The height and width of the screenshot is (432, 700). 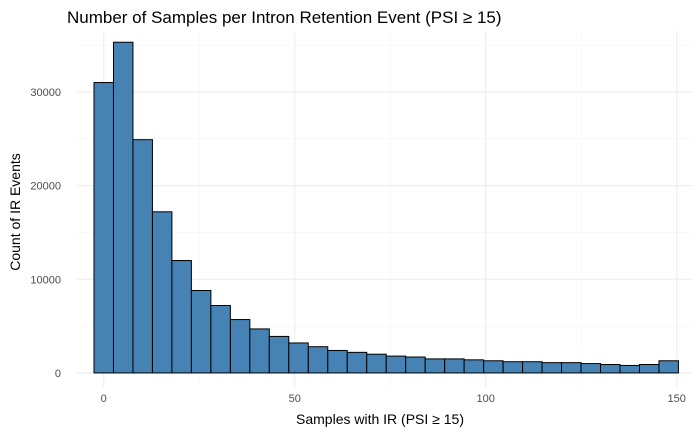 What do you see at coordinates (486, 399) in the screenshot?
I see `x-tick-label: 100` at bounding box center [486, 399].